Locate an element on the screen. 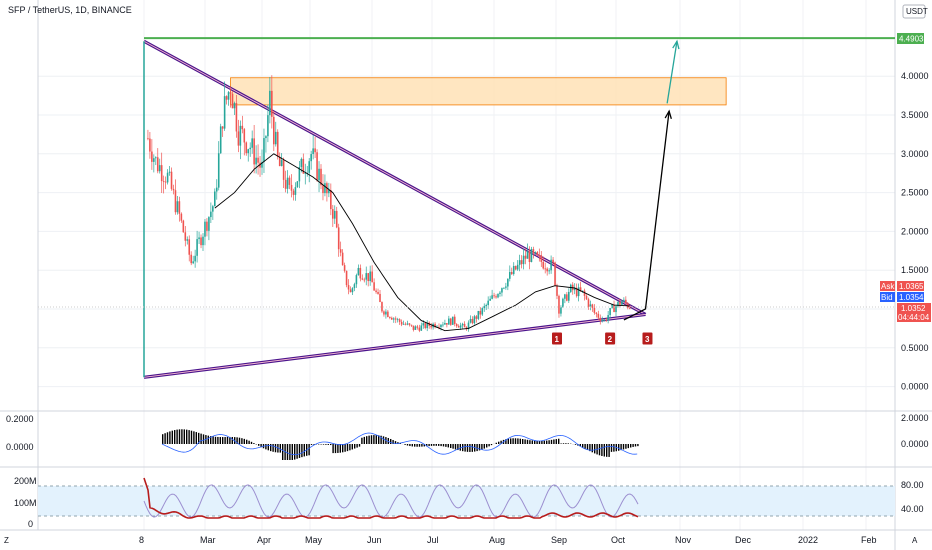  volume-line is located at coordinates (391, 498).